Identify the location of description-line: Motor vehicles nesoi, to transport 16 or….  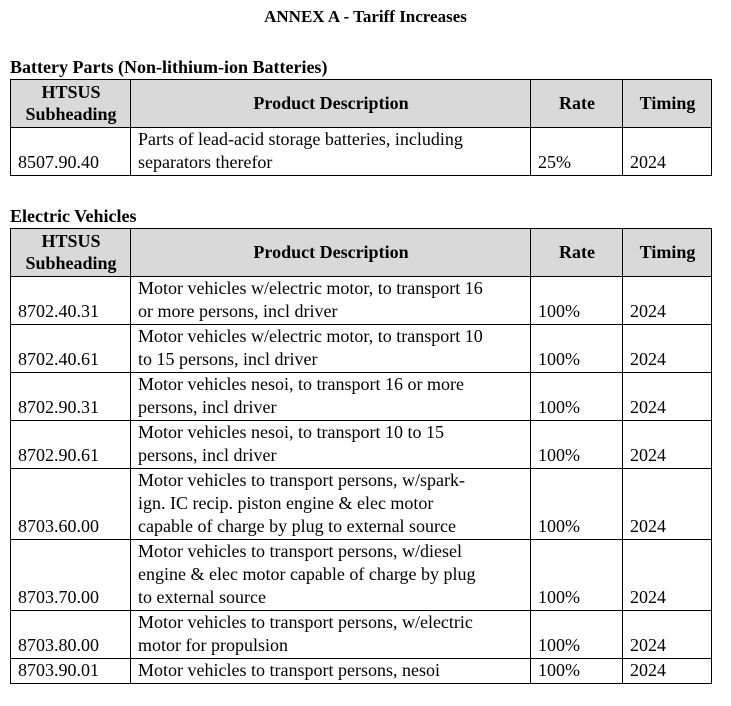
(301, 384).